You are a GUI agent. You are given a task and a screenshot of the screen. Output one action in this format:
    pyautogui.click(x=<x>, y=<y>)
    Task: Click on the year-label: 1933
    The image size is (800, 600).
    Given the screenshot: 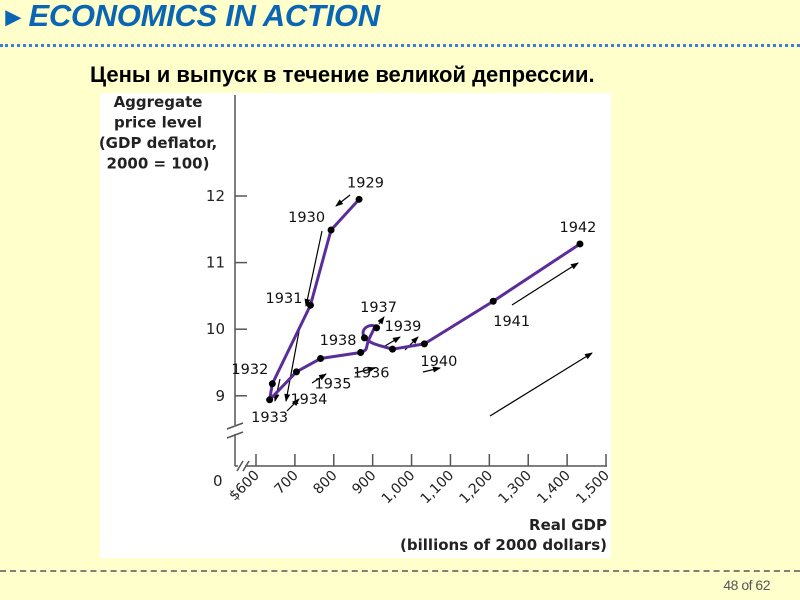 What is the action you would take?
    pyautogui.click(x=269, y=418)
    